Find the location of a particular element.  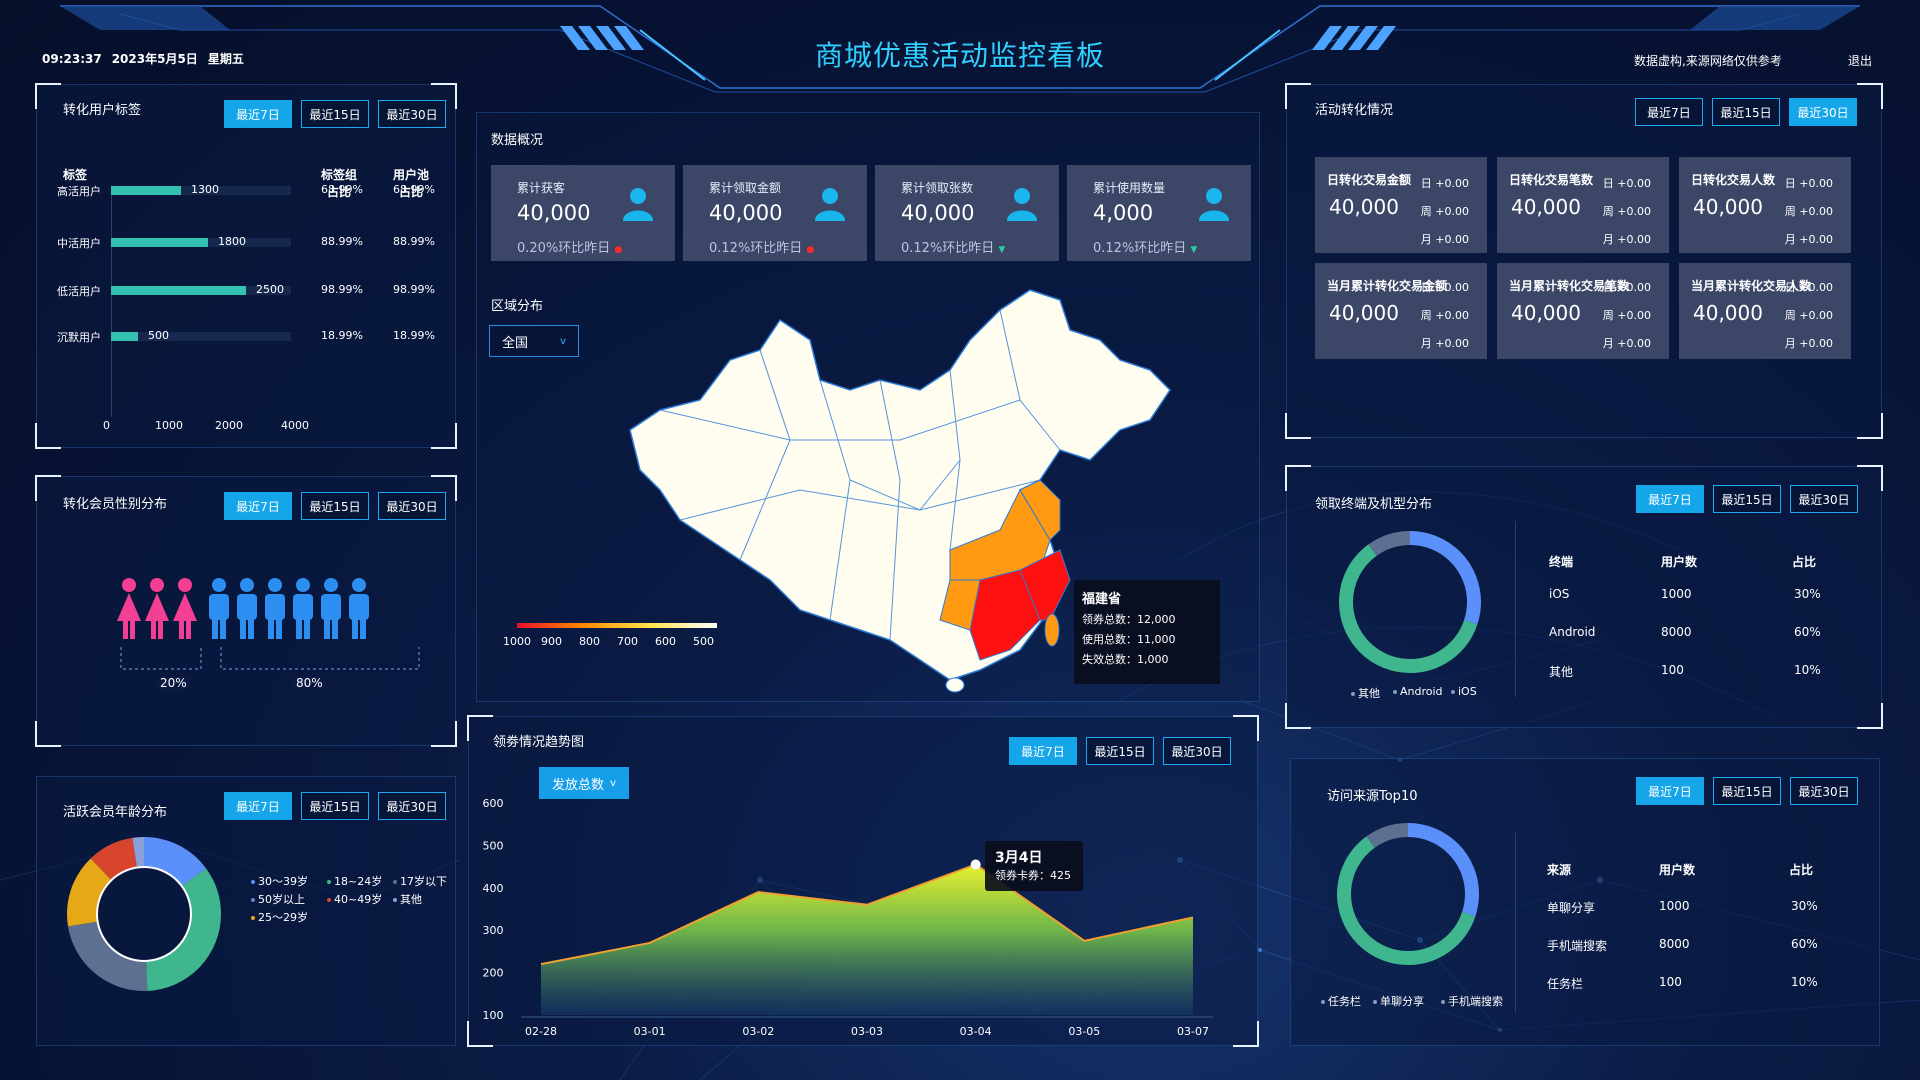

tag-value: 1300 is located at coordinates (205, 189).